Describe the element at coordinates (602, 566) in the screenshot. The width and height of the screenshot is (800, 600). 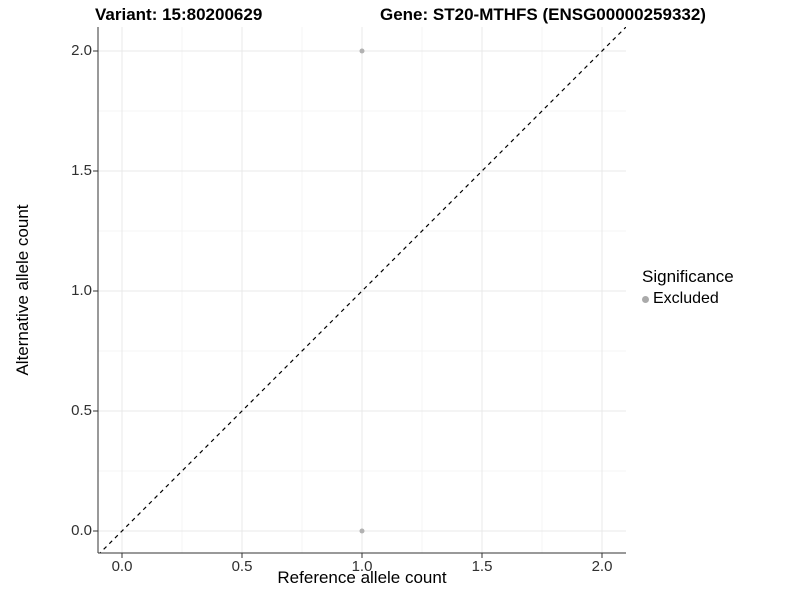
I see `x-tick-label: 2.0` at that location.